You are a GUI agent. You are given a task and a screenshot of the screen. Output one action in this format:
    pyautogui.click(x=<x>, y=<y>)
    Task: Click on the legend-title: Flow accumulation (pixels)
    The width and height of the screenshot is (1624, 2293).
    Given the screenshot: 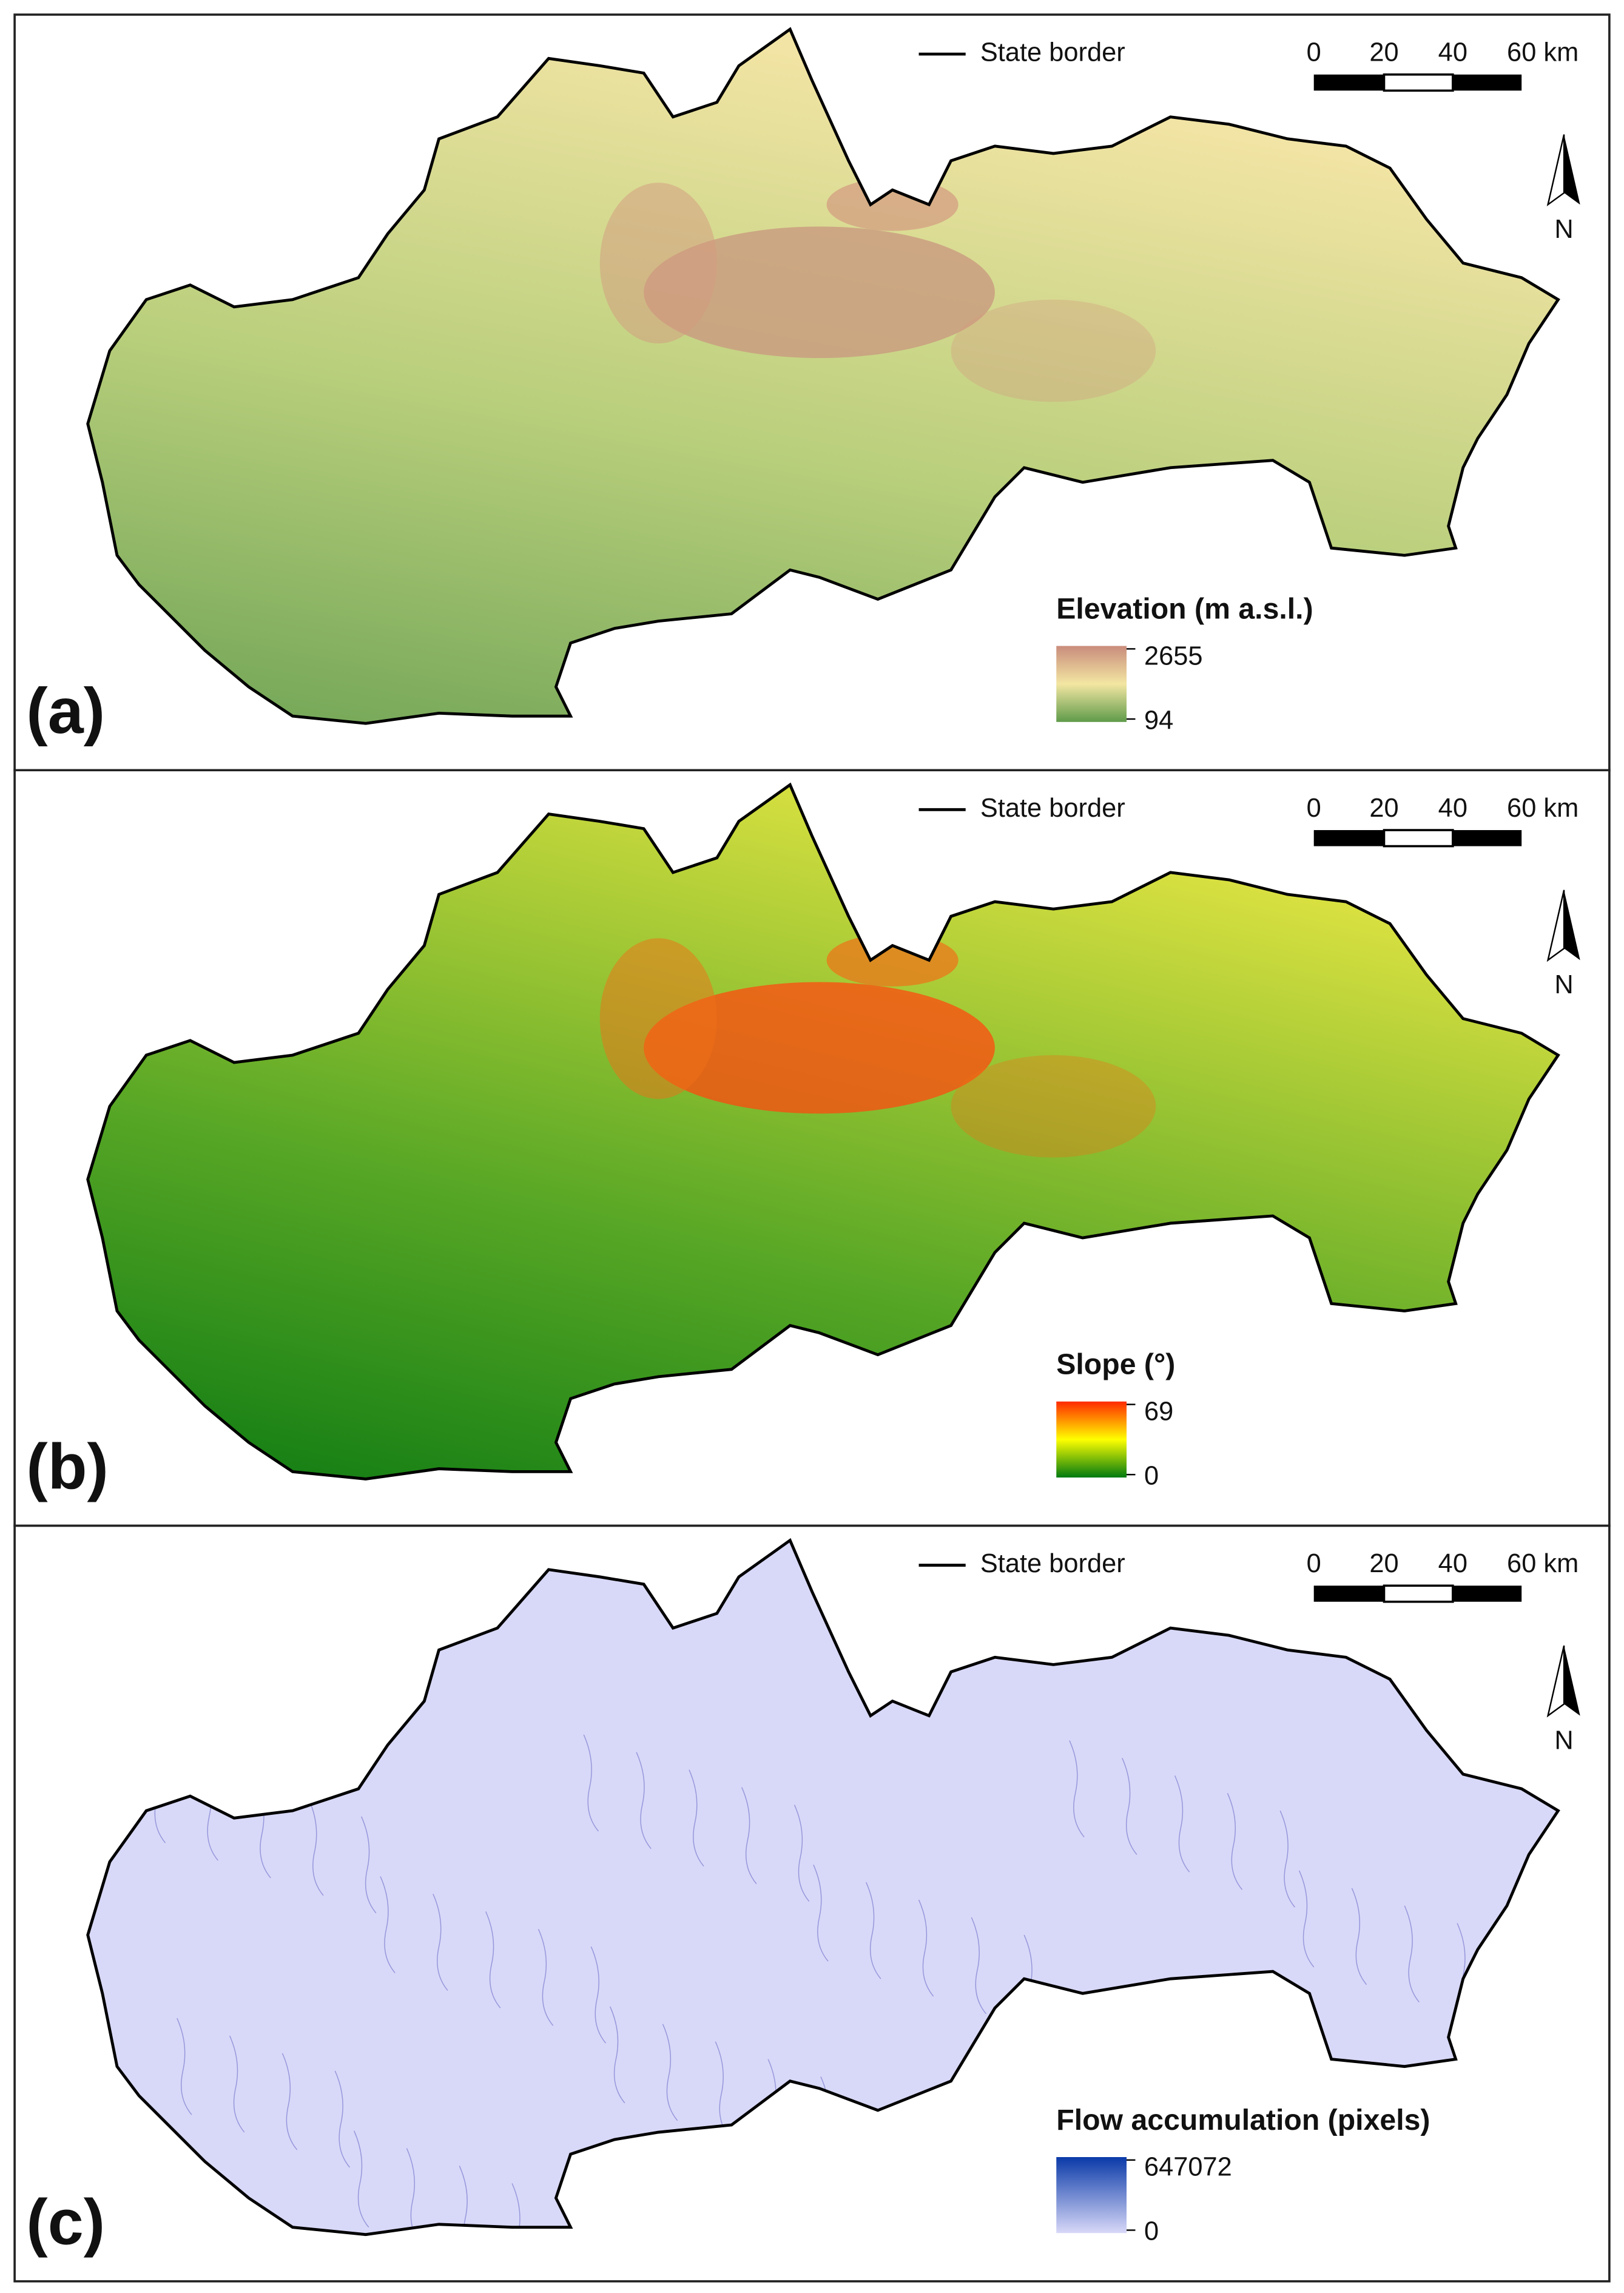 What is the action you would take?
    pyautogui.click(x=1243, y=2120)
    